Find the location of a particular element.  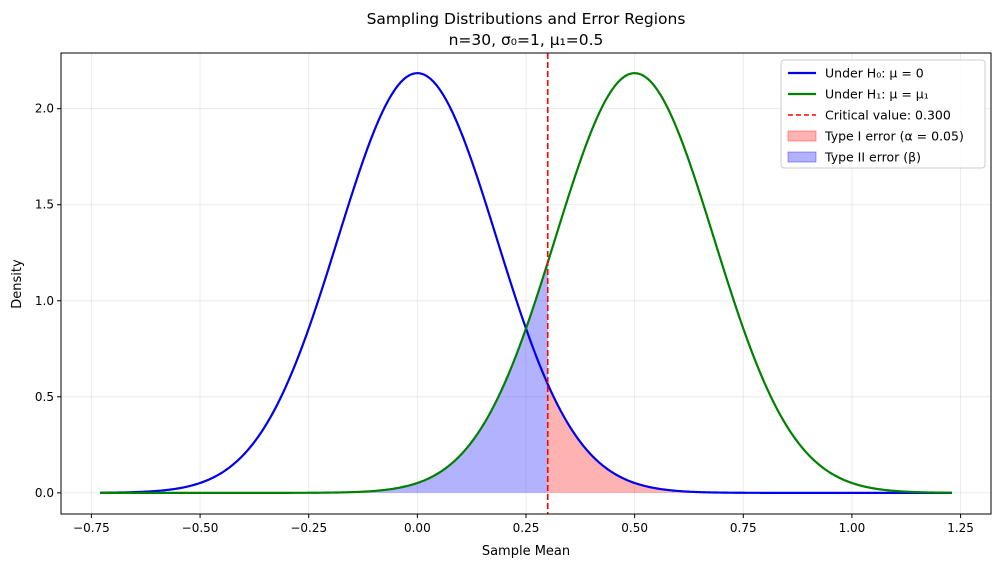

legend-type-i-error-swatch is located at coordinates (802, 136).